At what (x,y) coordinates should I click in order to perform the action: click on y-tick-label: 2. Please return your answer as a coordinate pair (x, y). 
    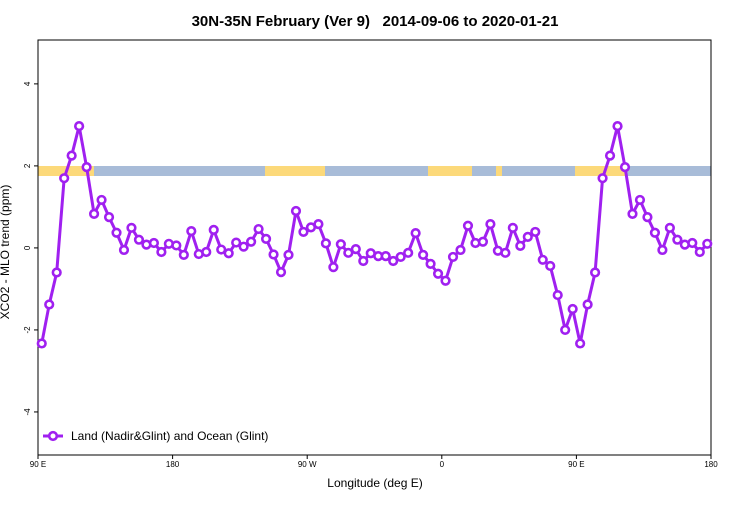
    Looking at the image, I should click on (27, 165).